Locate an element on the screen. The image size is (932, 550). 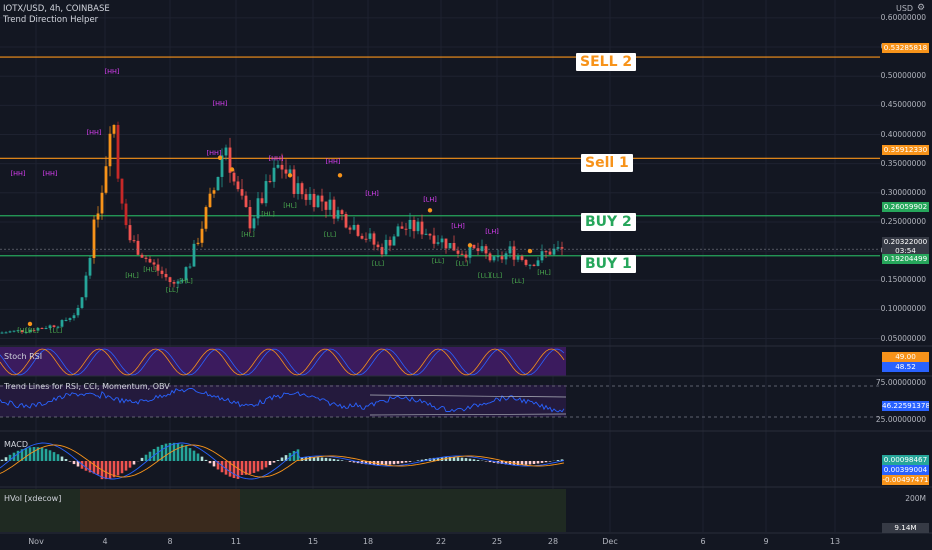
price-axis-tick: 0.50000000 is located at coordinates (903, 76).